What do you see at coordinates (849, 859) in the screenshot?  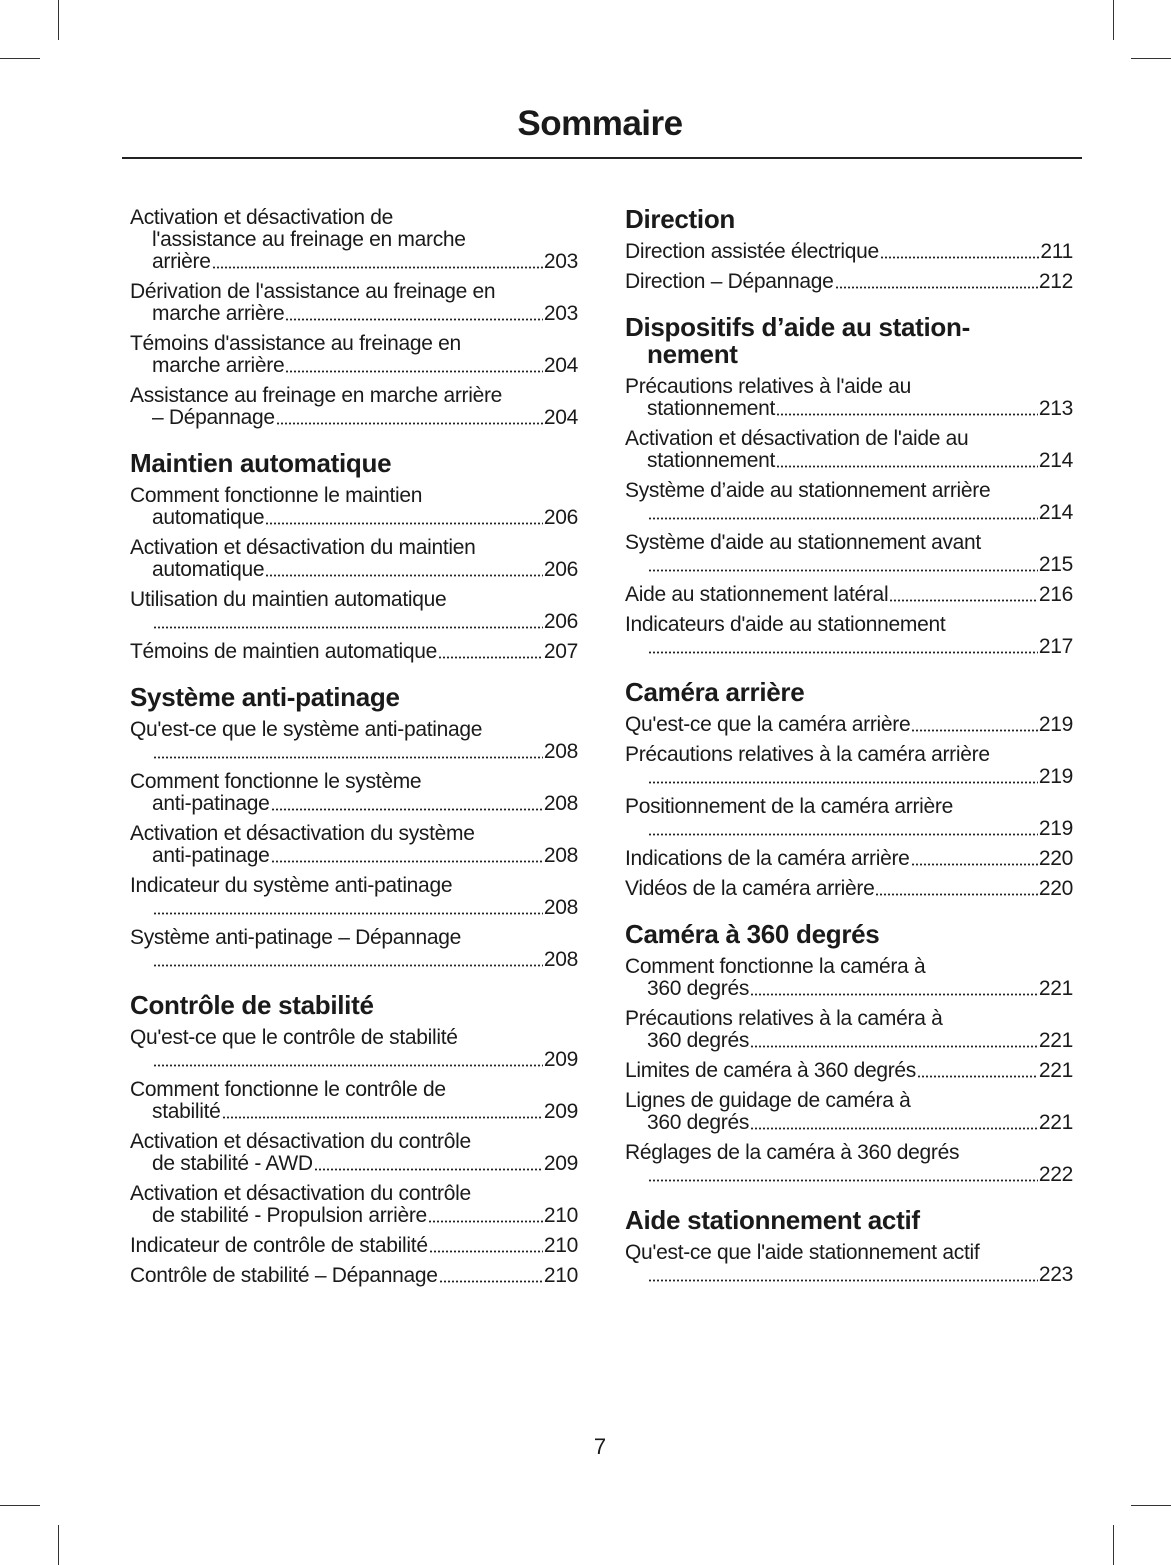 I see `toc-entry: Indications de la caméra arrière 220` at bounding box center [849, 859].